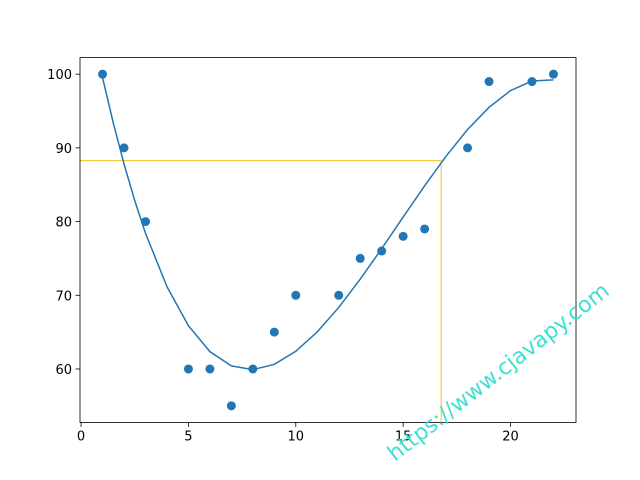  I want to click on y-tick-label: 90, so click(63, 149).